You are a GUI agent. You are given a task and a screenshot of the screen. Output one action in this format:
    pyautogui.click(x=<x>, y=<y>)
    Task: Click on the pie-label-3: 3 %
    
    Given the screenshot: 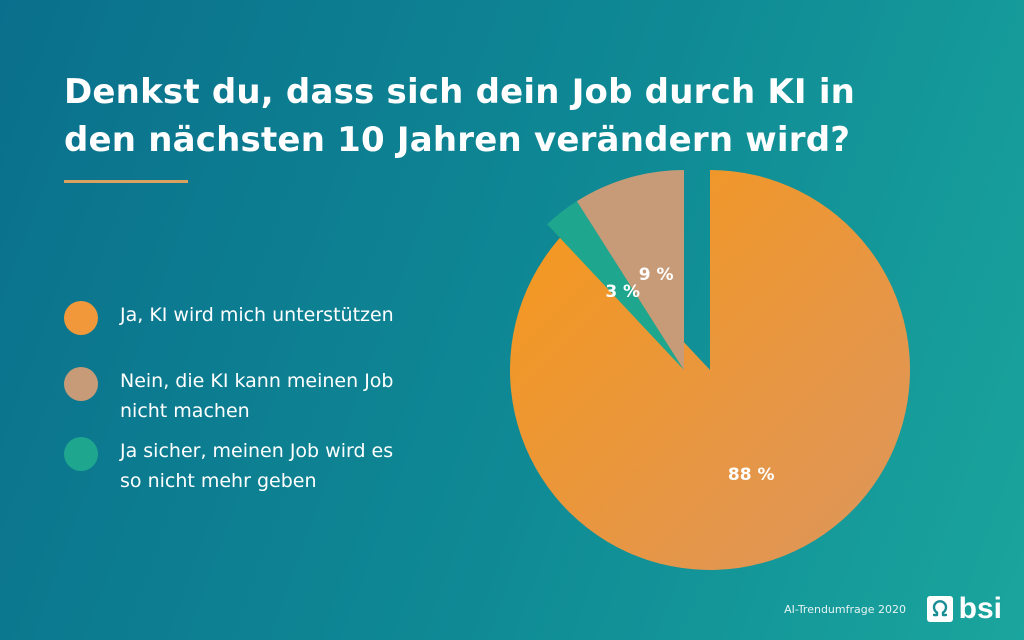 What is the action you would take?
    pyautogui.click(x=622, y=292)
    